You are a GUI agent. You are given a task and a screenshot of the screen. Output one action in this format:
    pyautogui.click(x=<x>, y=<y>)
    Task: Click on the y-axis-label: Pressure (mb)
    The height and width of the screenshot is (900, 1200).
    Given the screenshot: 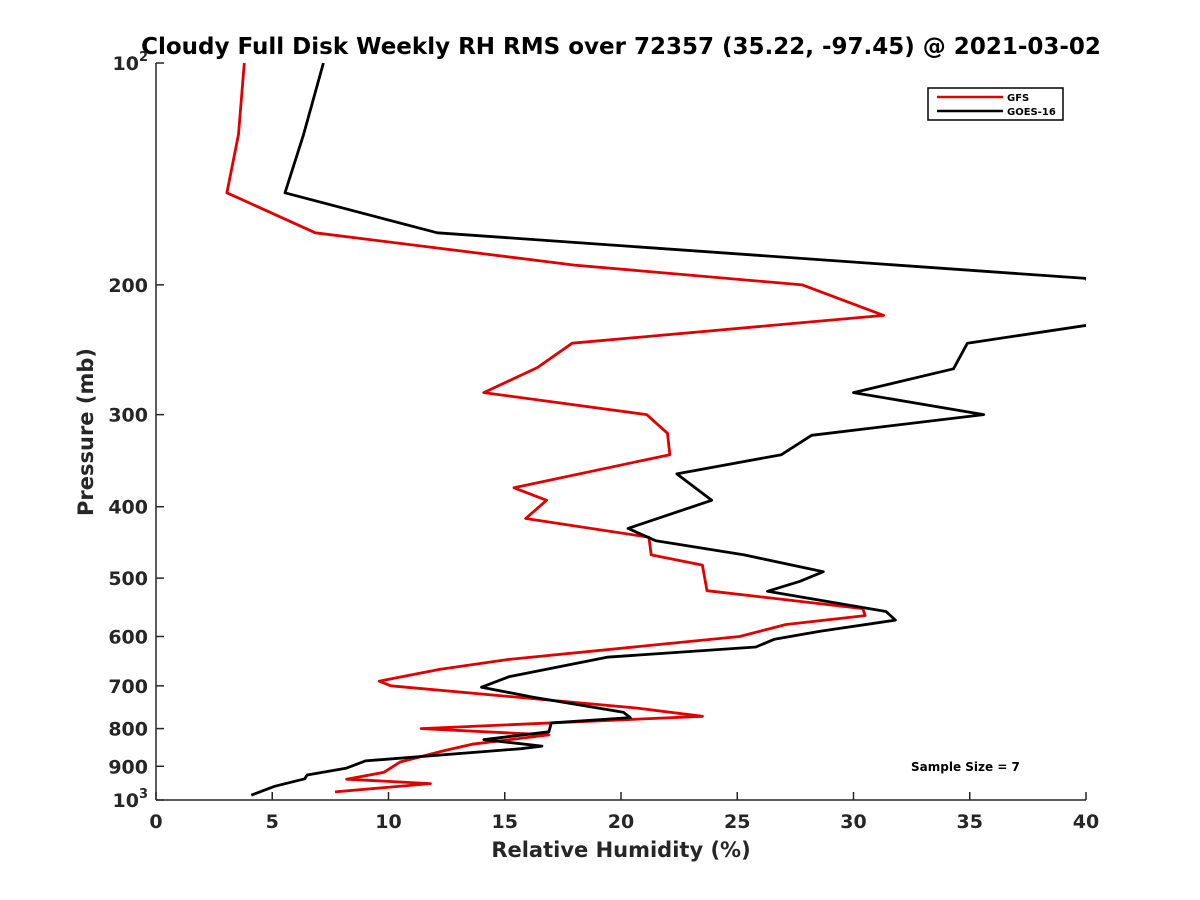 What is the action you would take?
    pyautogui.click(x=86, y=432)
    